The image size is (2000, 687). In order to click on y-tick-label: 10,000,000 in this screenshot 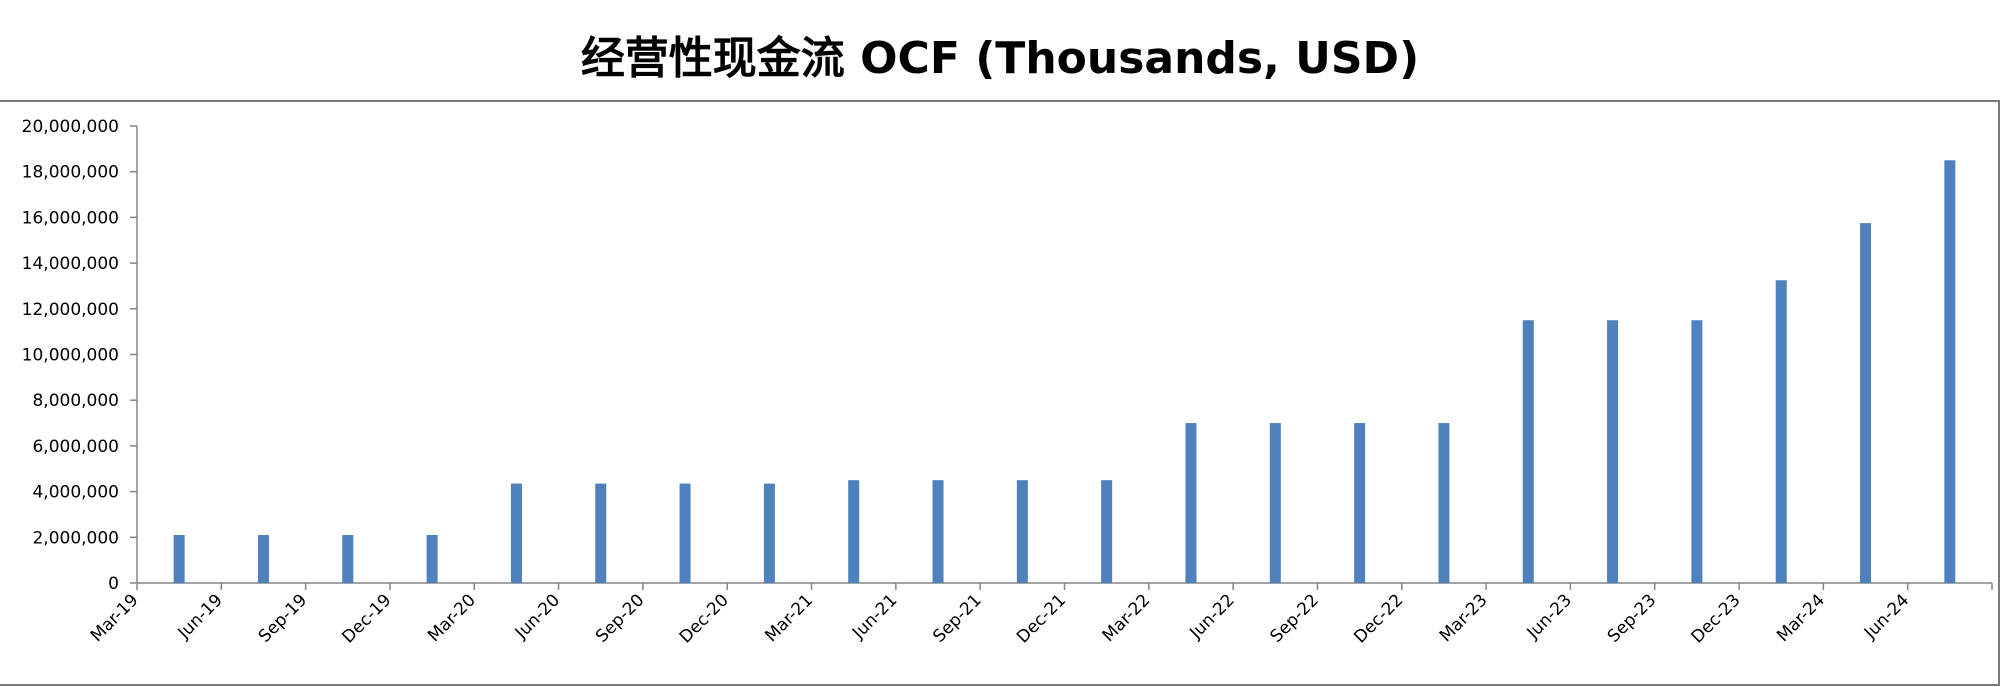, I will do `click(70, 356)`.